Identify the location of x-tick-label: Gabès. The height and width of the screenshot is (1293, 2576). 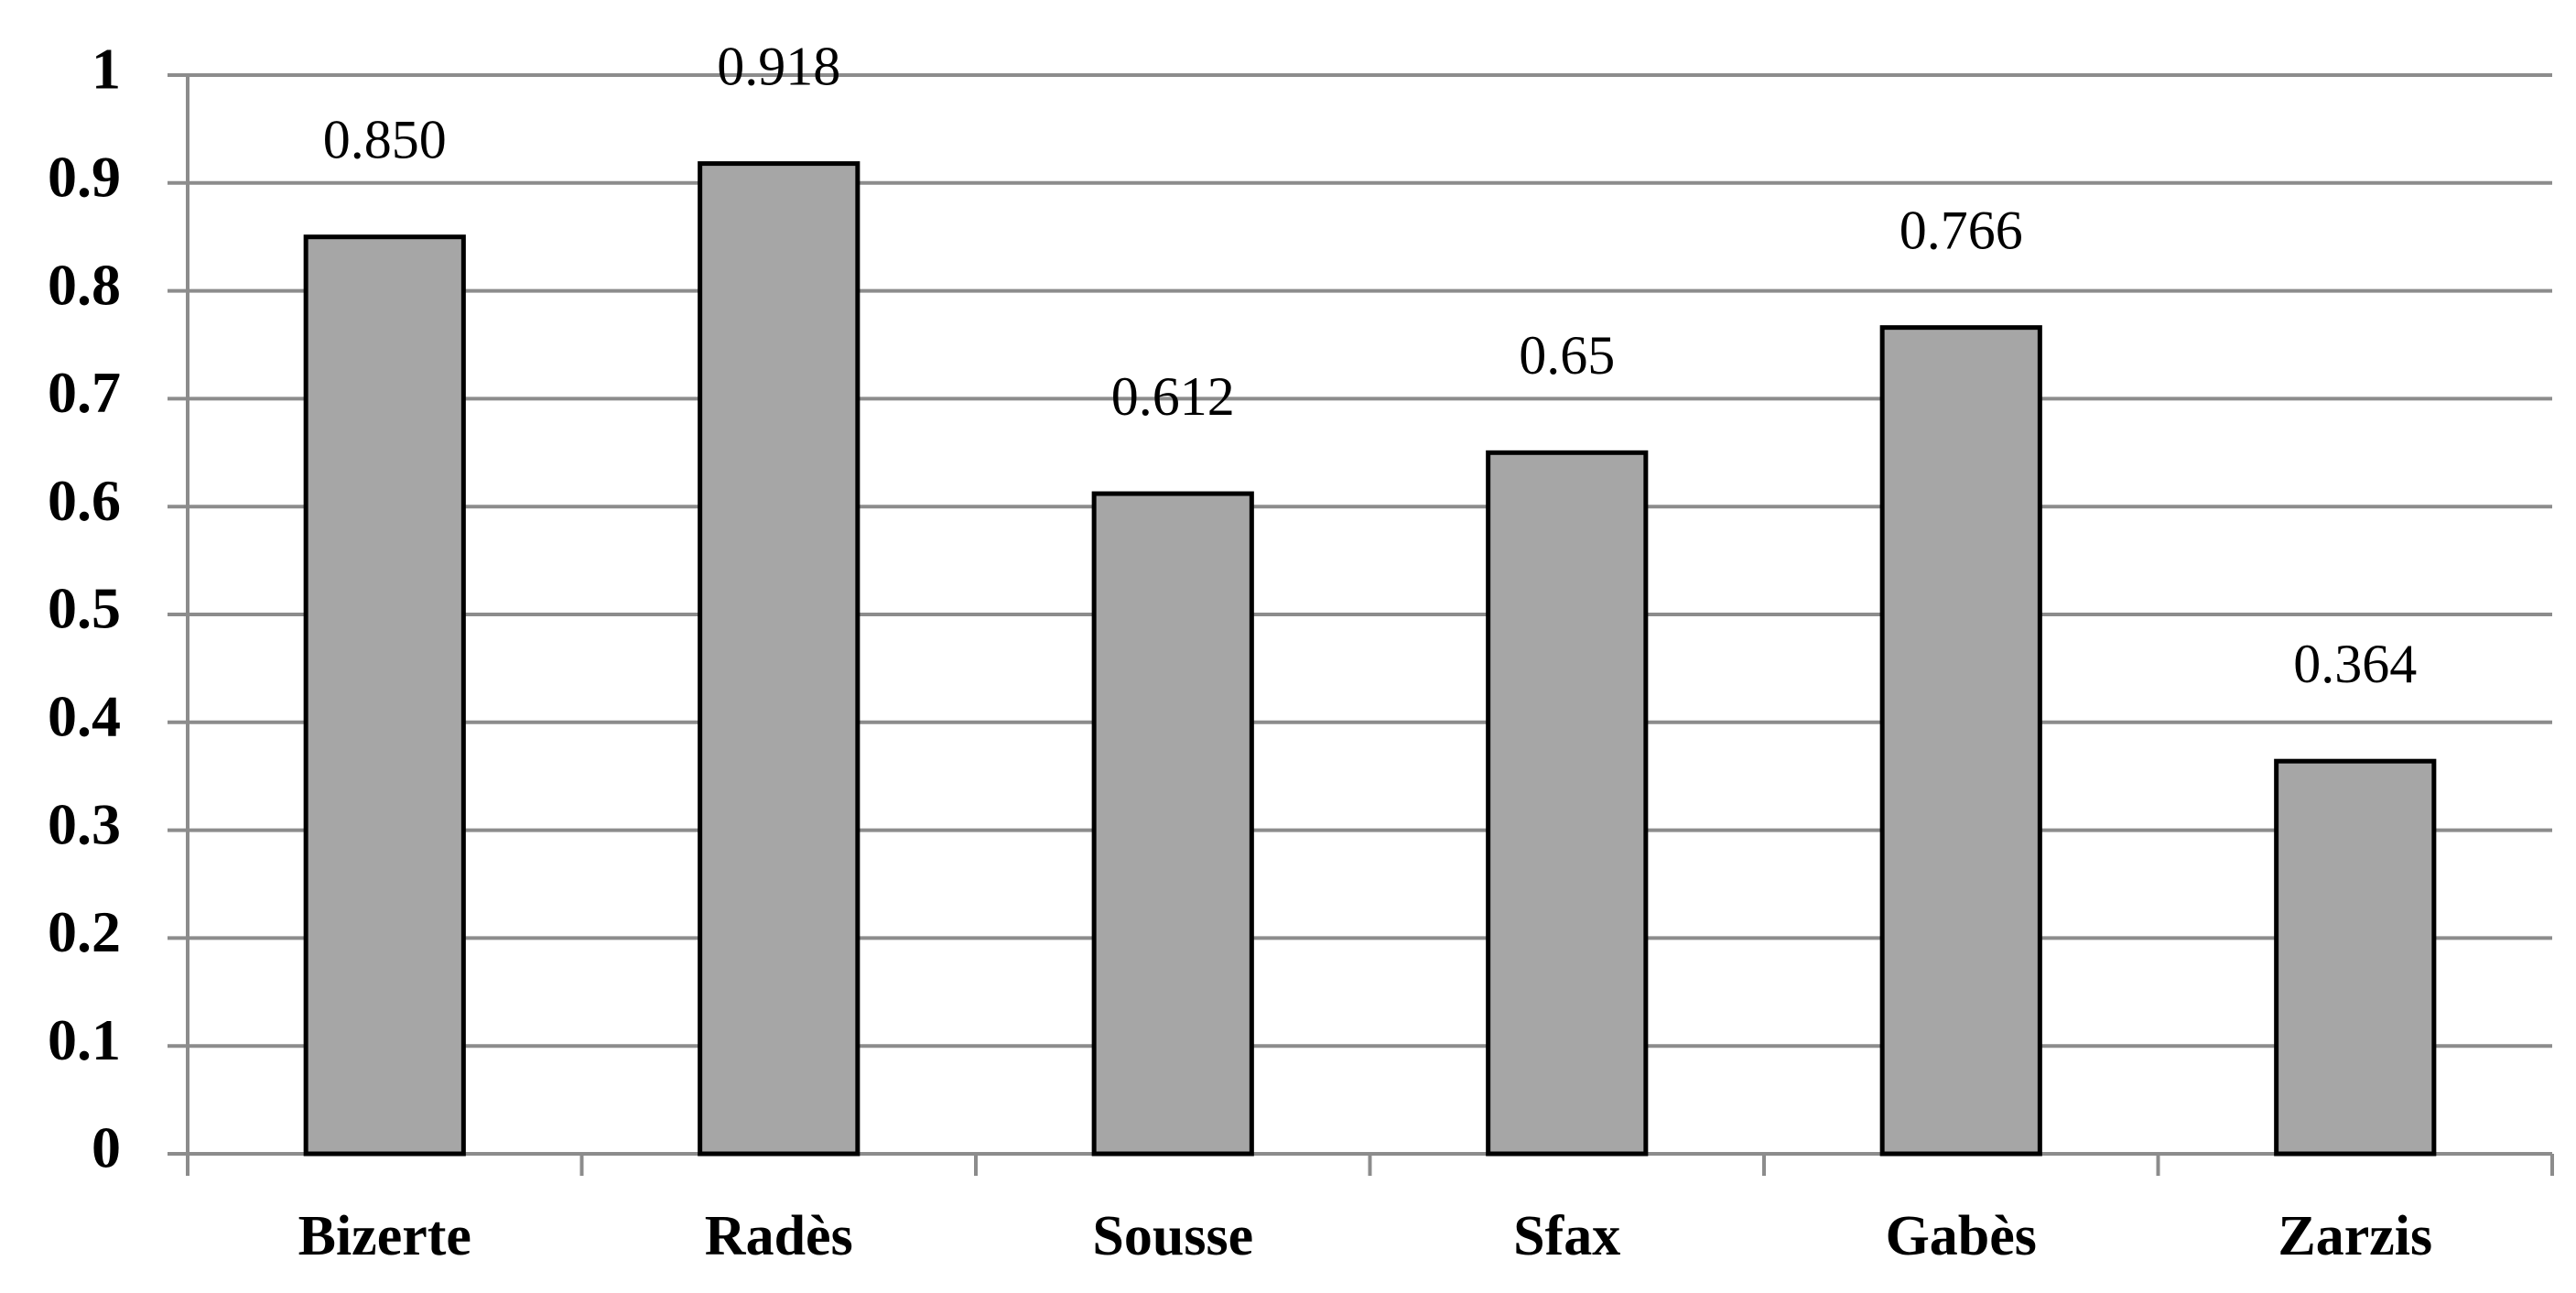
(1962, 1236).